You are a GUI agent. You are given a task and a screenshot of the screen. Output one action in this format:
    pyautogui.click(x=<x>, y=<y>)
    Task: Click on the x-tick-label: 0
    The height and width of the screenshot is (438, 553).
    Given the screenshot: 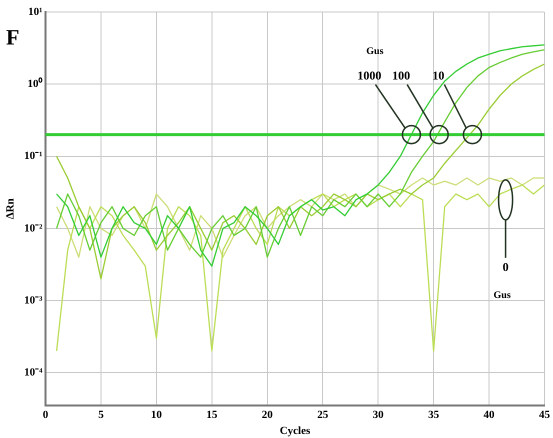 What is the action you would take?
    pyautogui.click(x=45, y=415)
    